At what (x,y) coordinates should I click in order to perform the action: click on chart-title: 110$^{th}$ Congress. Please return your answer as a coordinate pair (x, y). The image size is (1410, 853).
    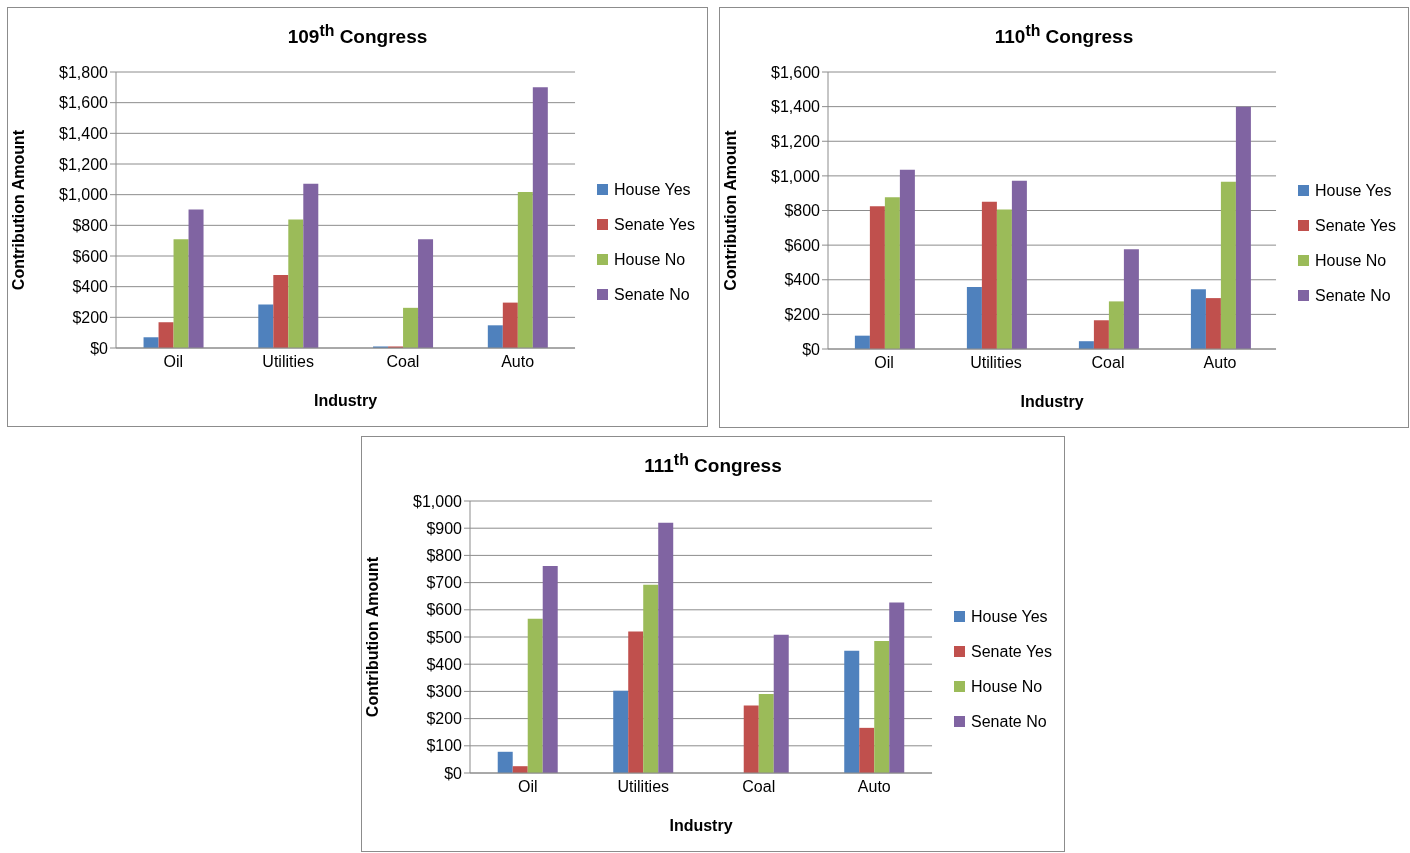
    Looking at the image, I should click on (1064, 35).